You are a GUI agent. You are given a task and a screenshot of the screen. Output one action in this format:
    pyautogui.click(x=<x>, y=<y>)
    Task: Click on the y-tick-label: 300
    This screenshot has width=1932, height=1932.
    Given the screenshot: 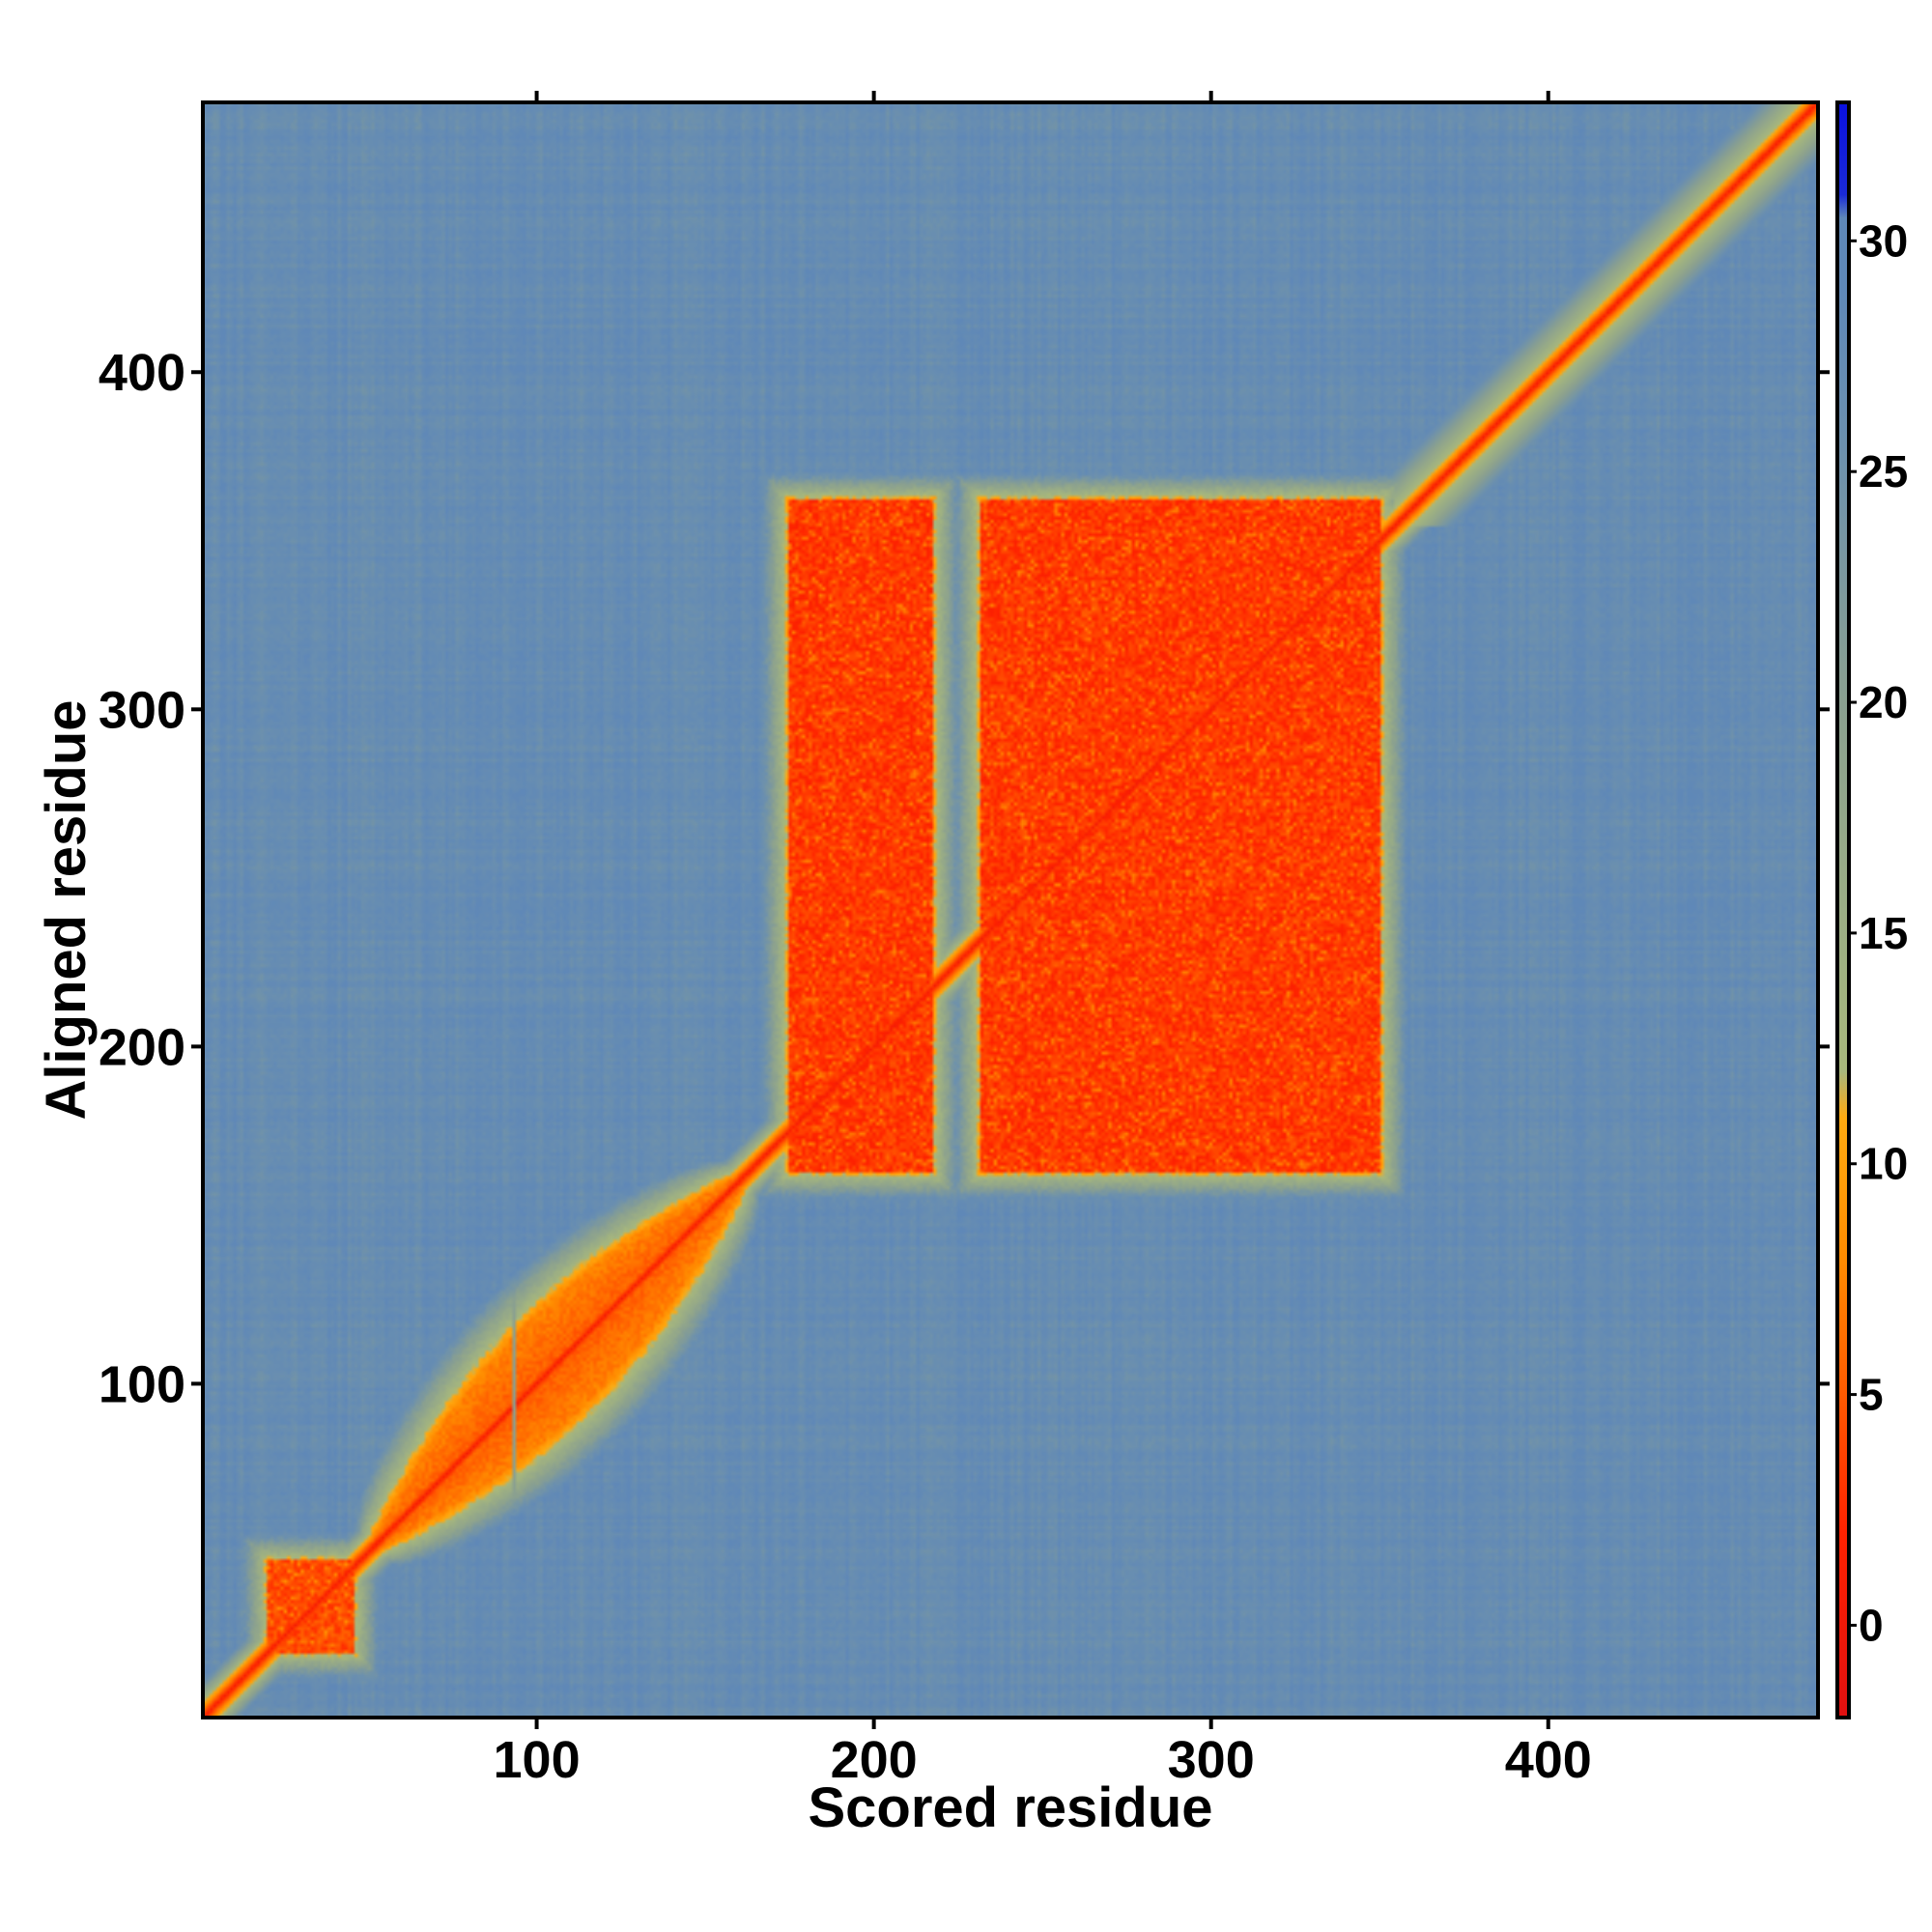 What is the action you would take?
    pyautogui.click(x=142, y=710)
    